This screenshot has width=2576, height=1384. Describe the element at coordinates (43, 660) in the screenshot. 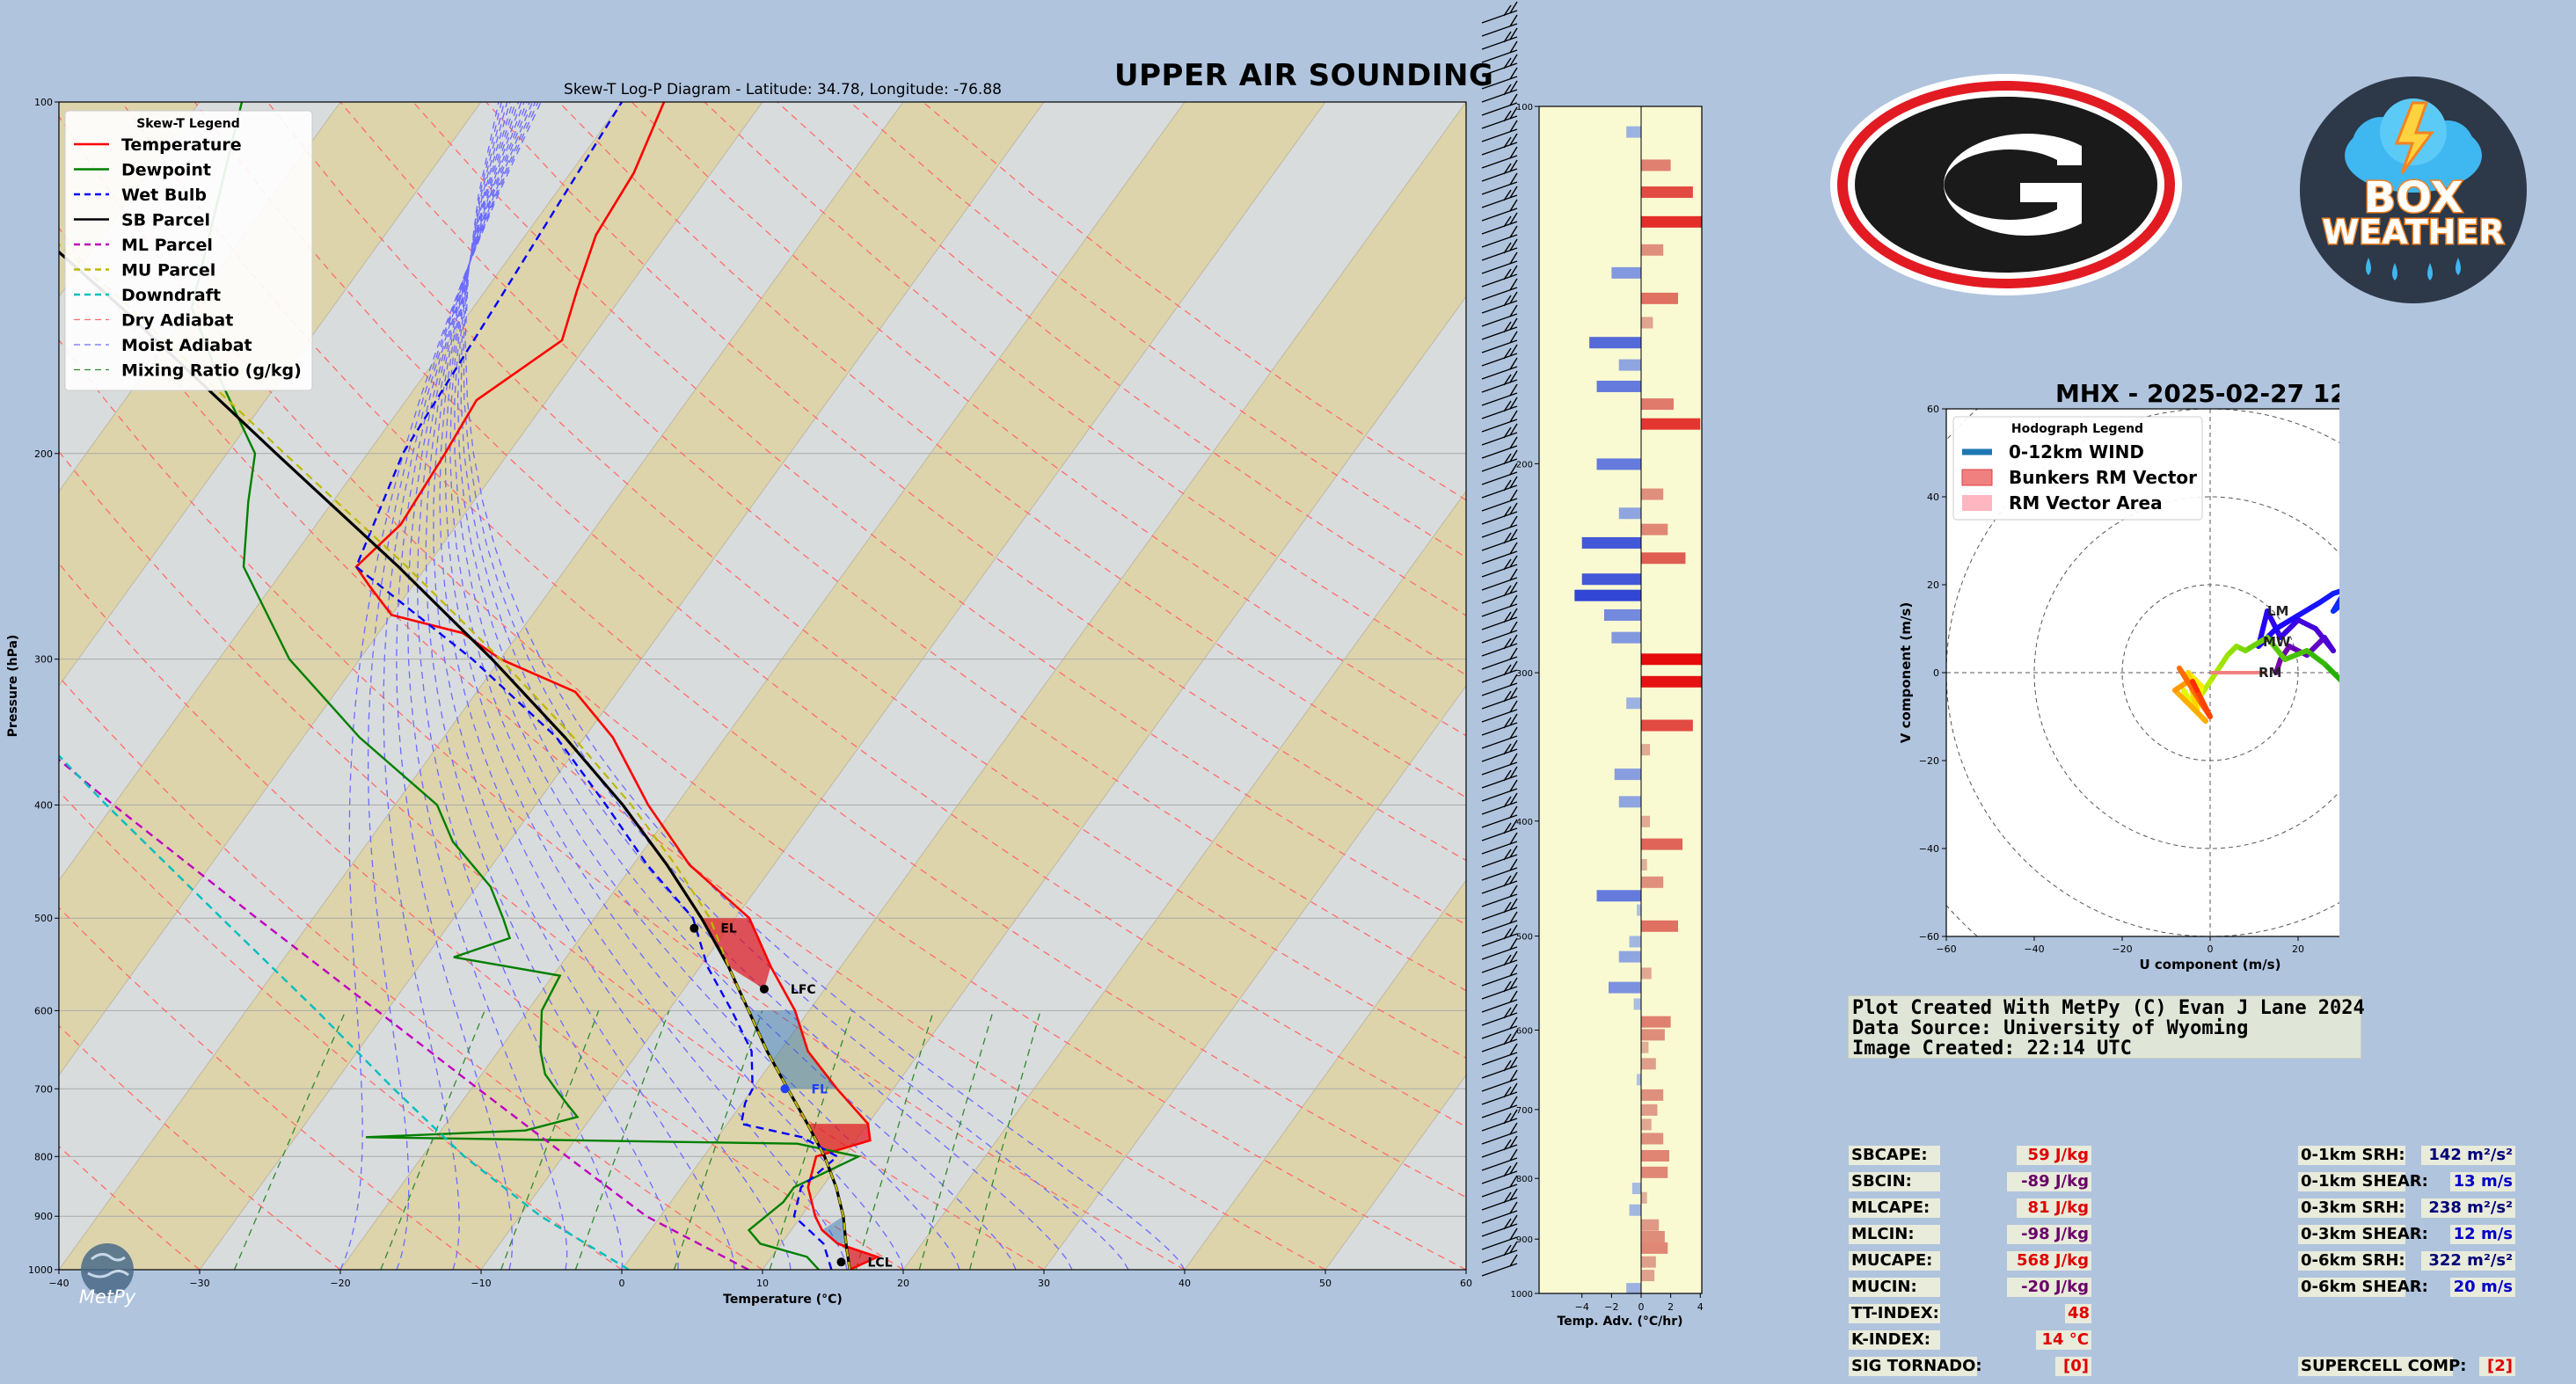

I see `y-tick-label: 300` at that location.